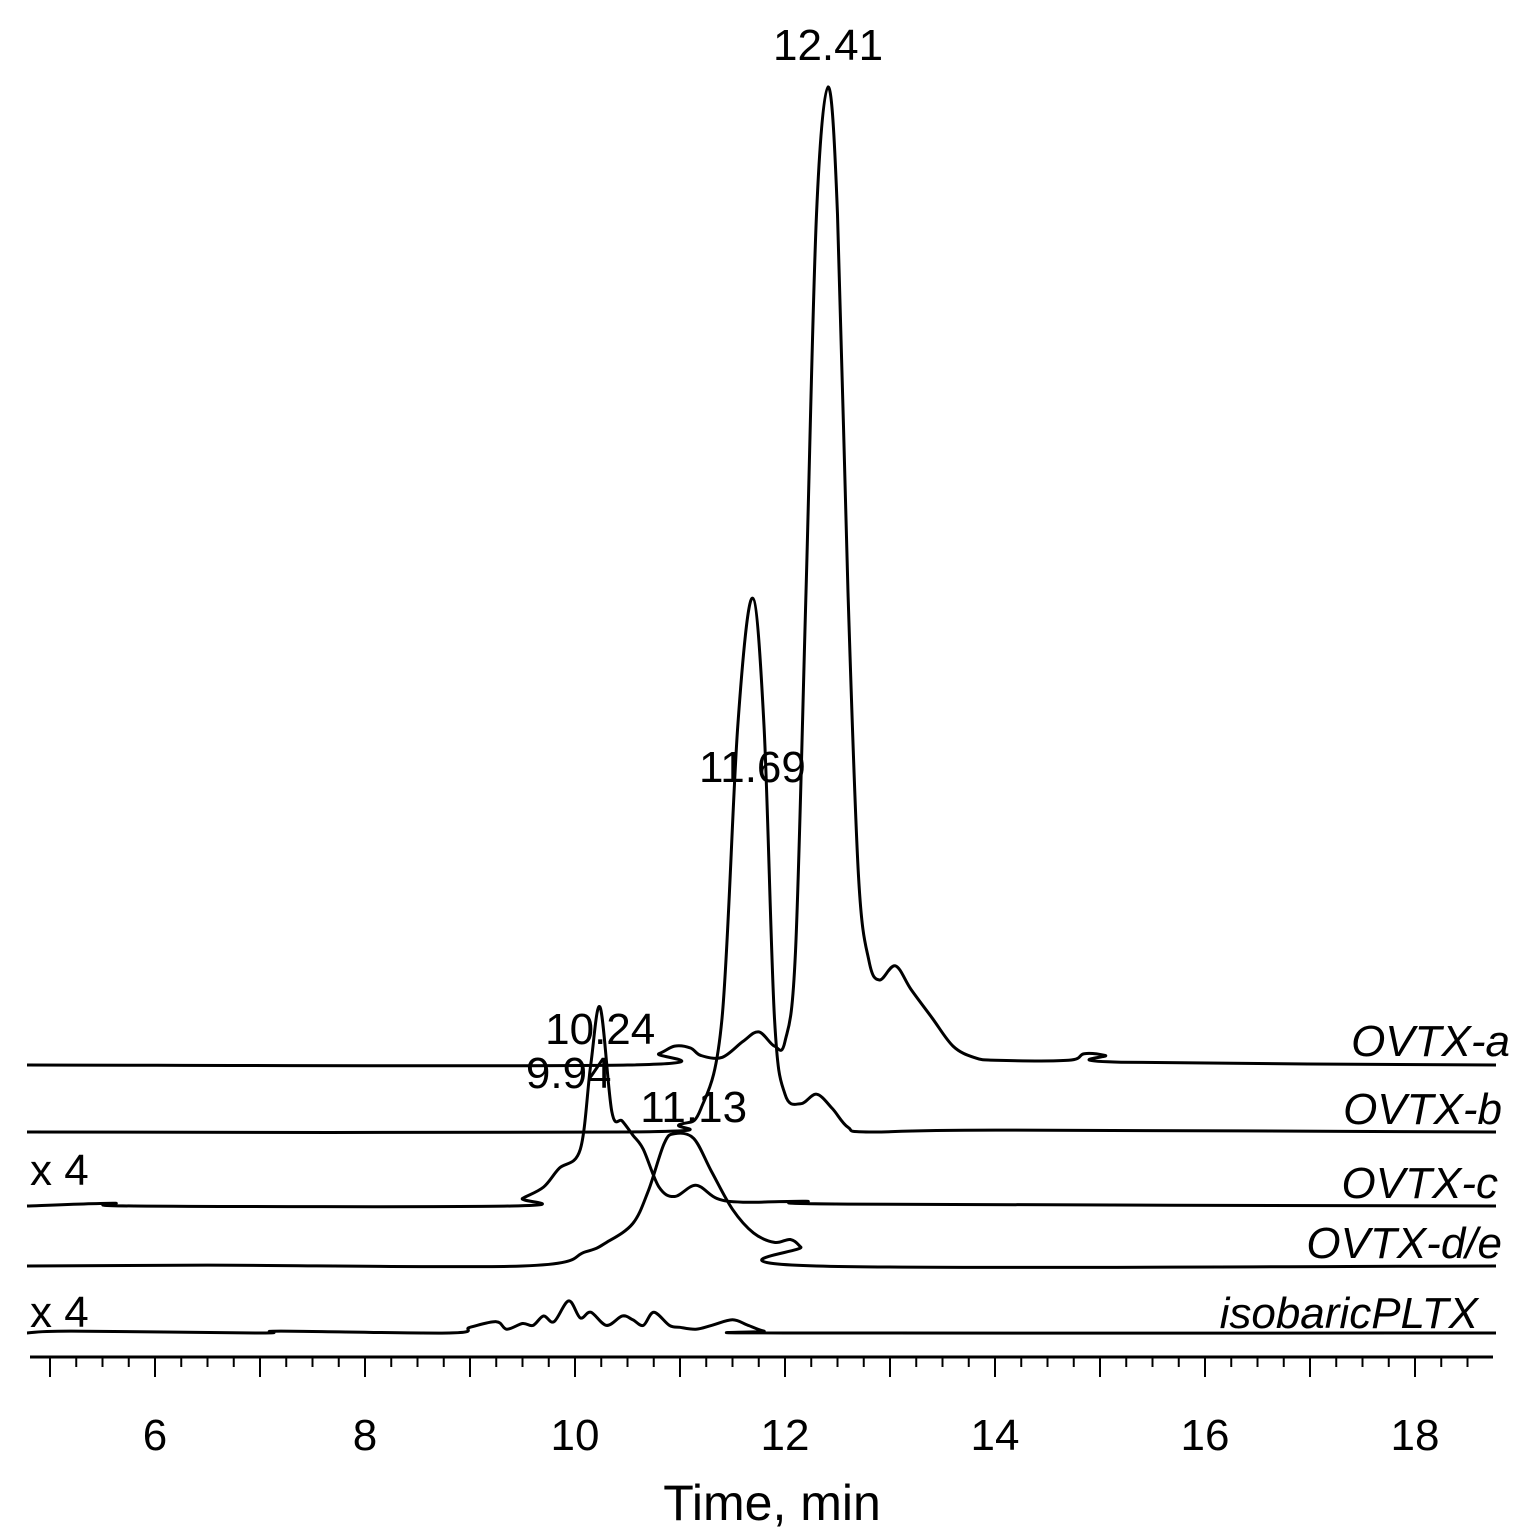 Image resolution: width=1535 pixels, height=1531 pixels. What do you see at coordinates (1404, 1243) in the screenshot?
I see `series-label-ovtx-d-e: OVTX-d/e` at bounding box center [1404, 1243].